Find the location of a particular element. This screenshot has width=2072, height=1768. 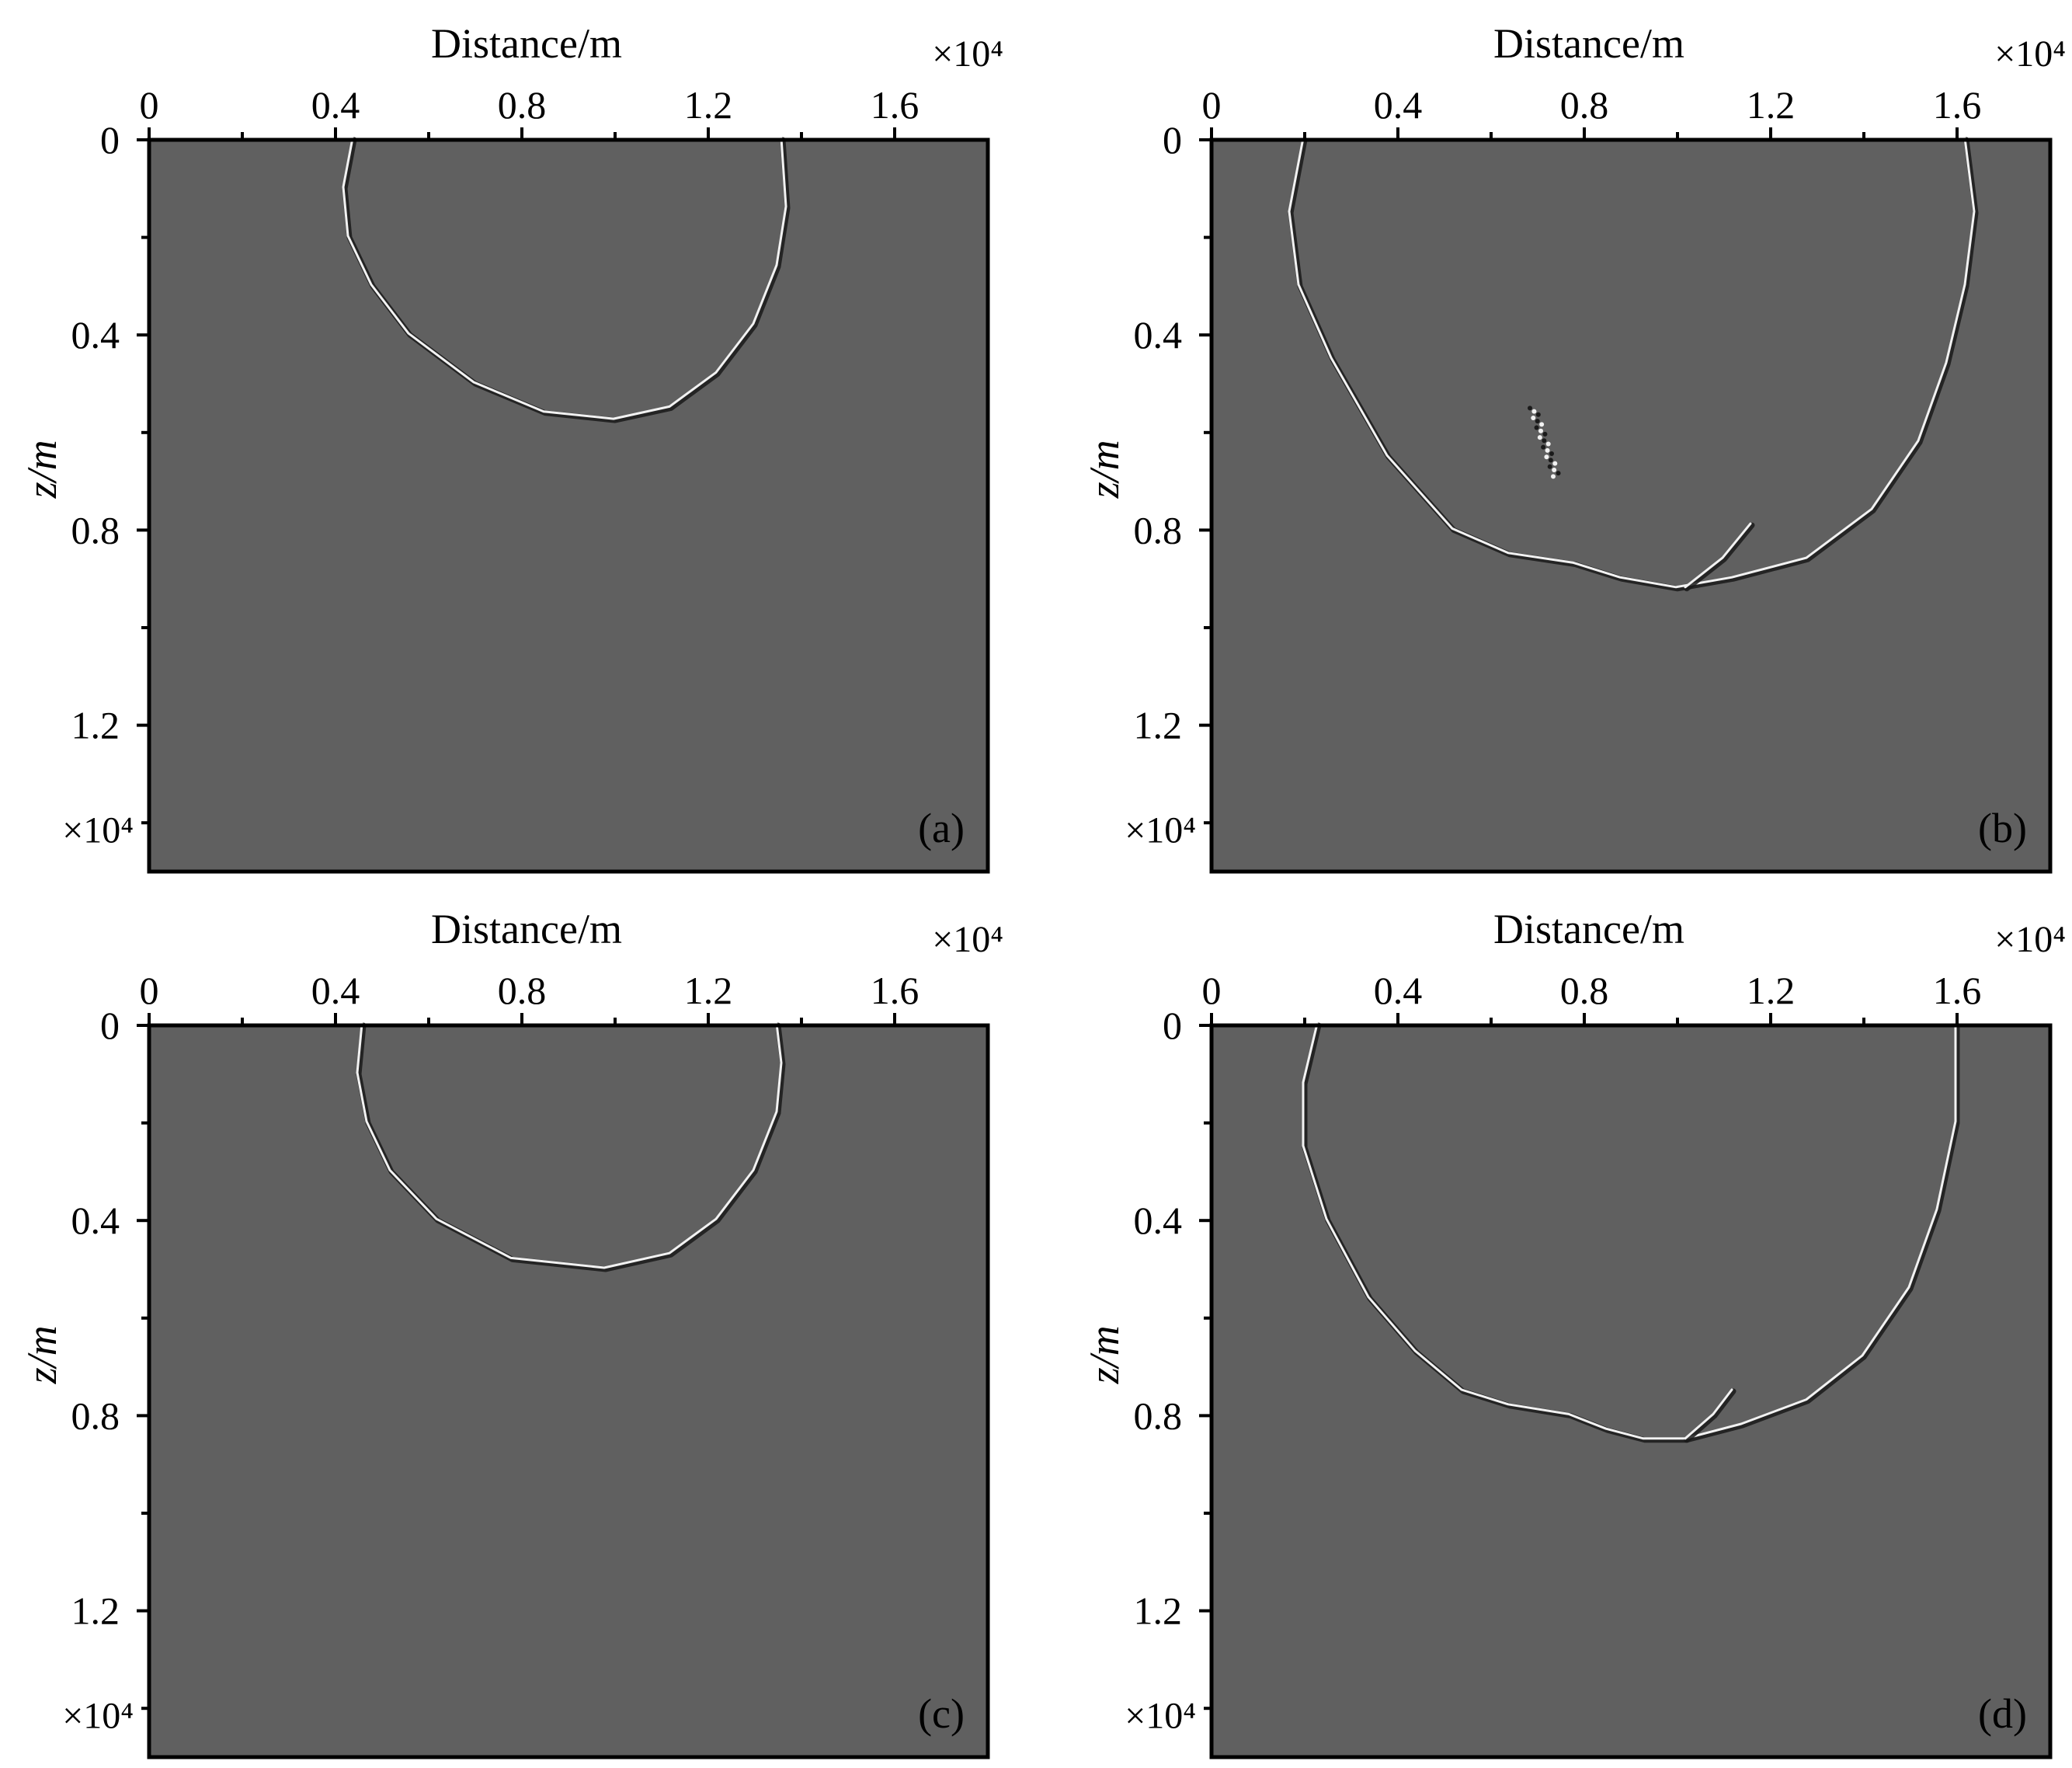

panel-label: (a) is located at coordinates (941, 828).